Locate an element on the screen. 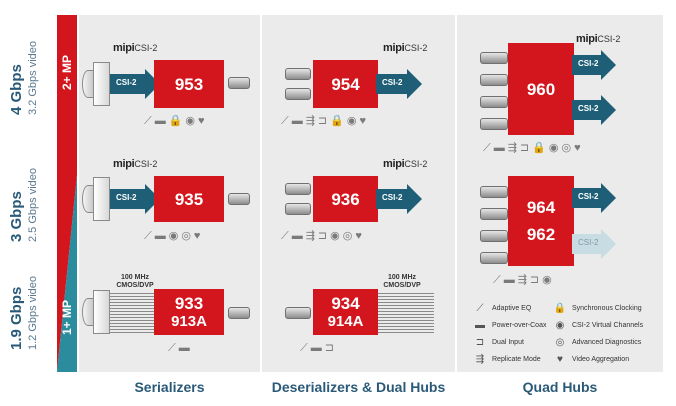 The height and width of the screenshot is (406, 676). band-bottom-segment is located at coordinates (67, 273).